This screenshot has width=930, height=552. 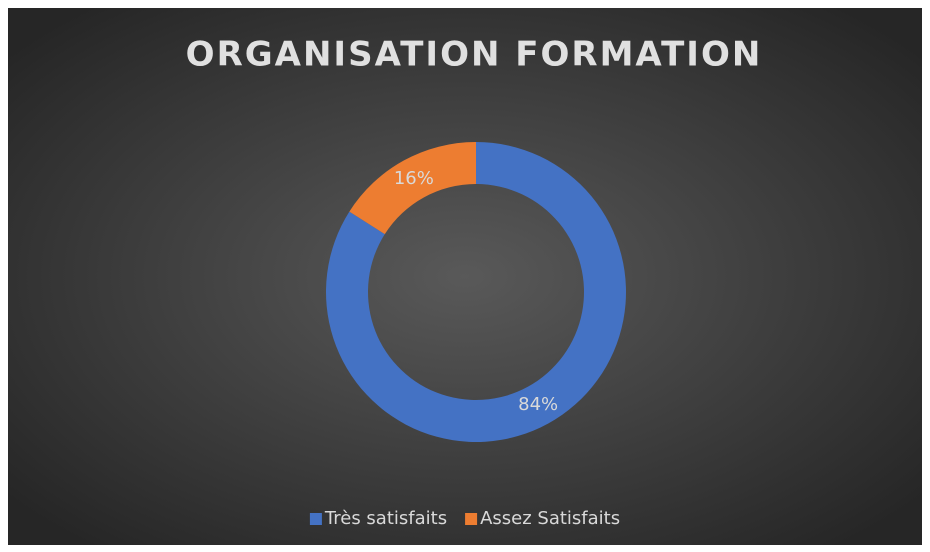 I want to click on data-label: 84%, so click(x=538, y=404).